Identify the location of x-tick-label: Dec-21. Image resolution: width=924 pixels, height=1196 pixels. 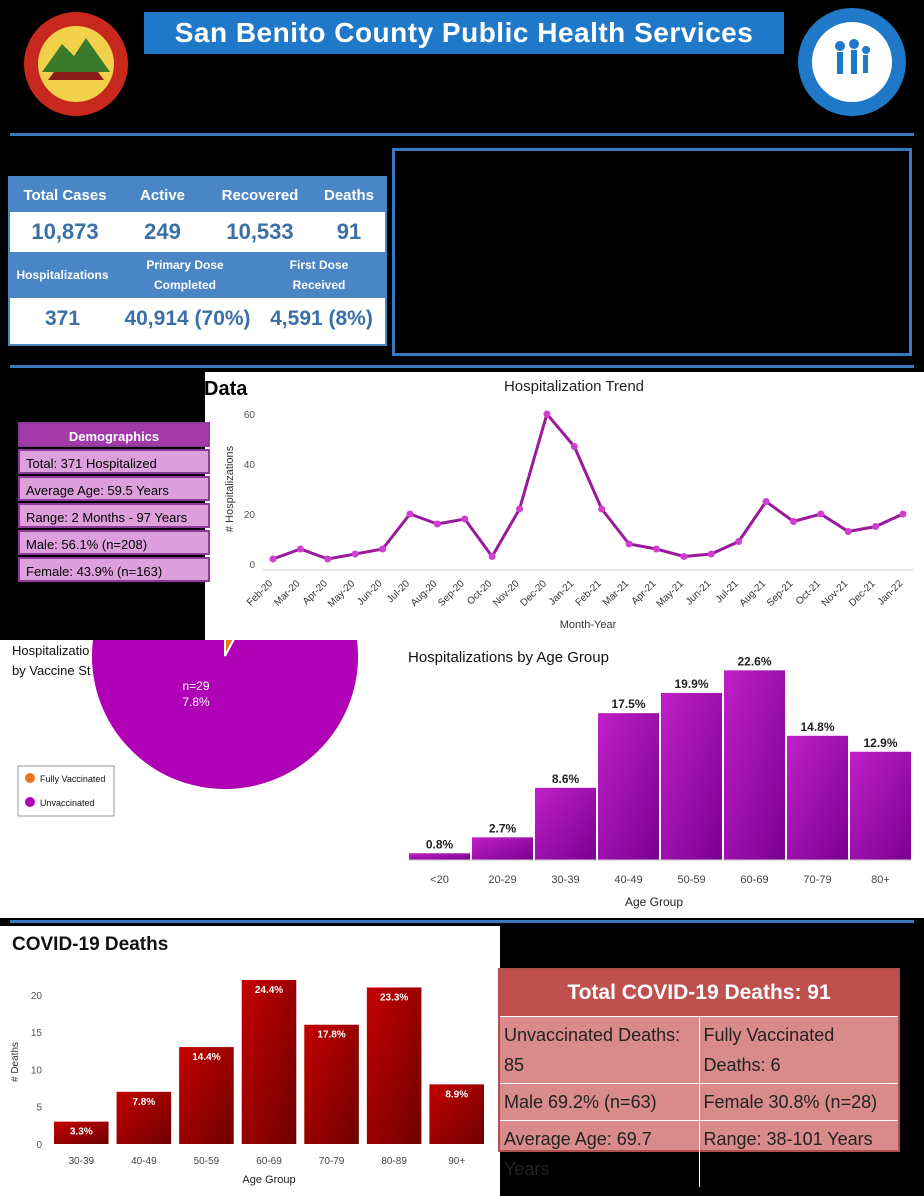
(862, 593).